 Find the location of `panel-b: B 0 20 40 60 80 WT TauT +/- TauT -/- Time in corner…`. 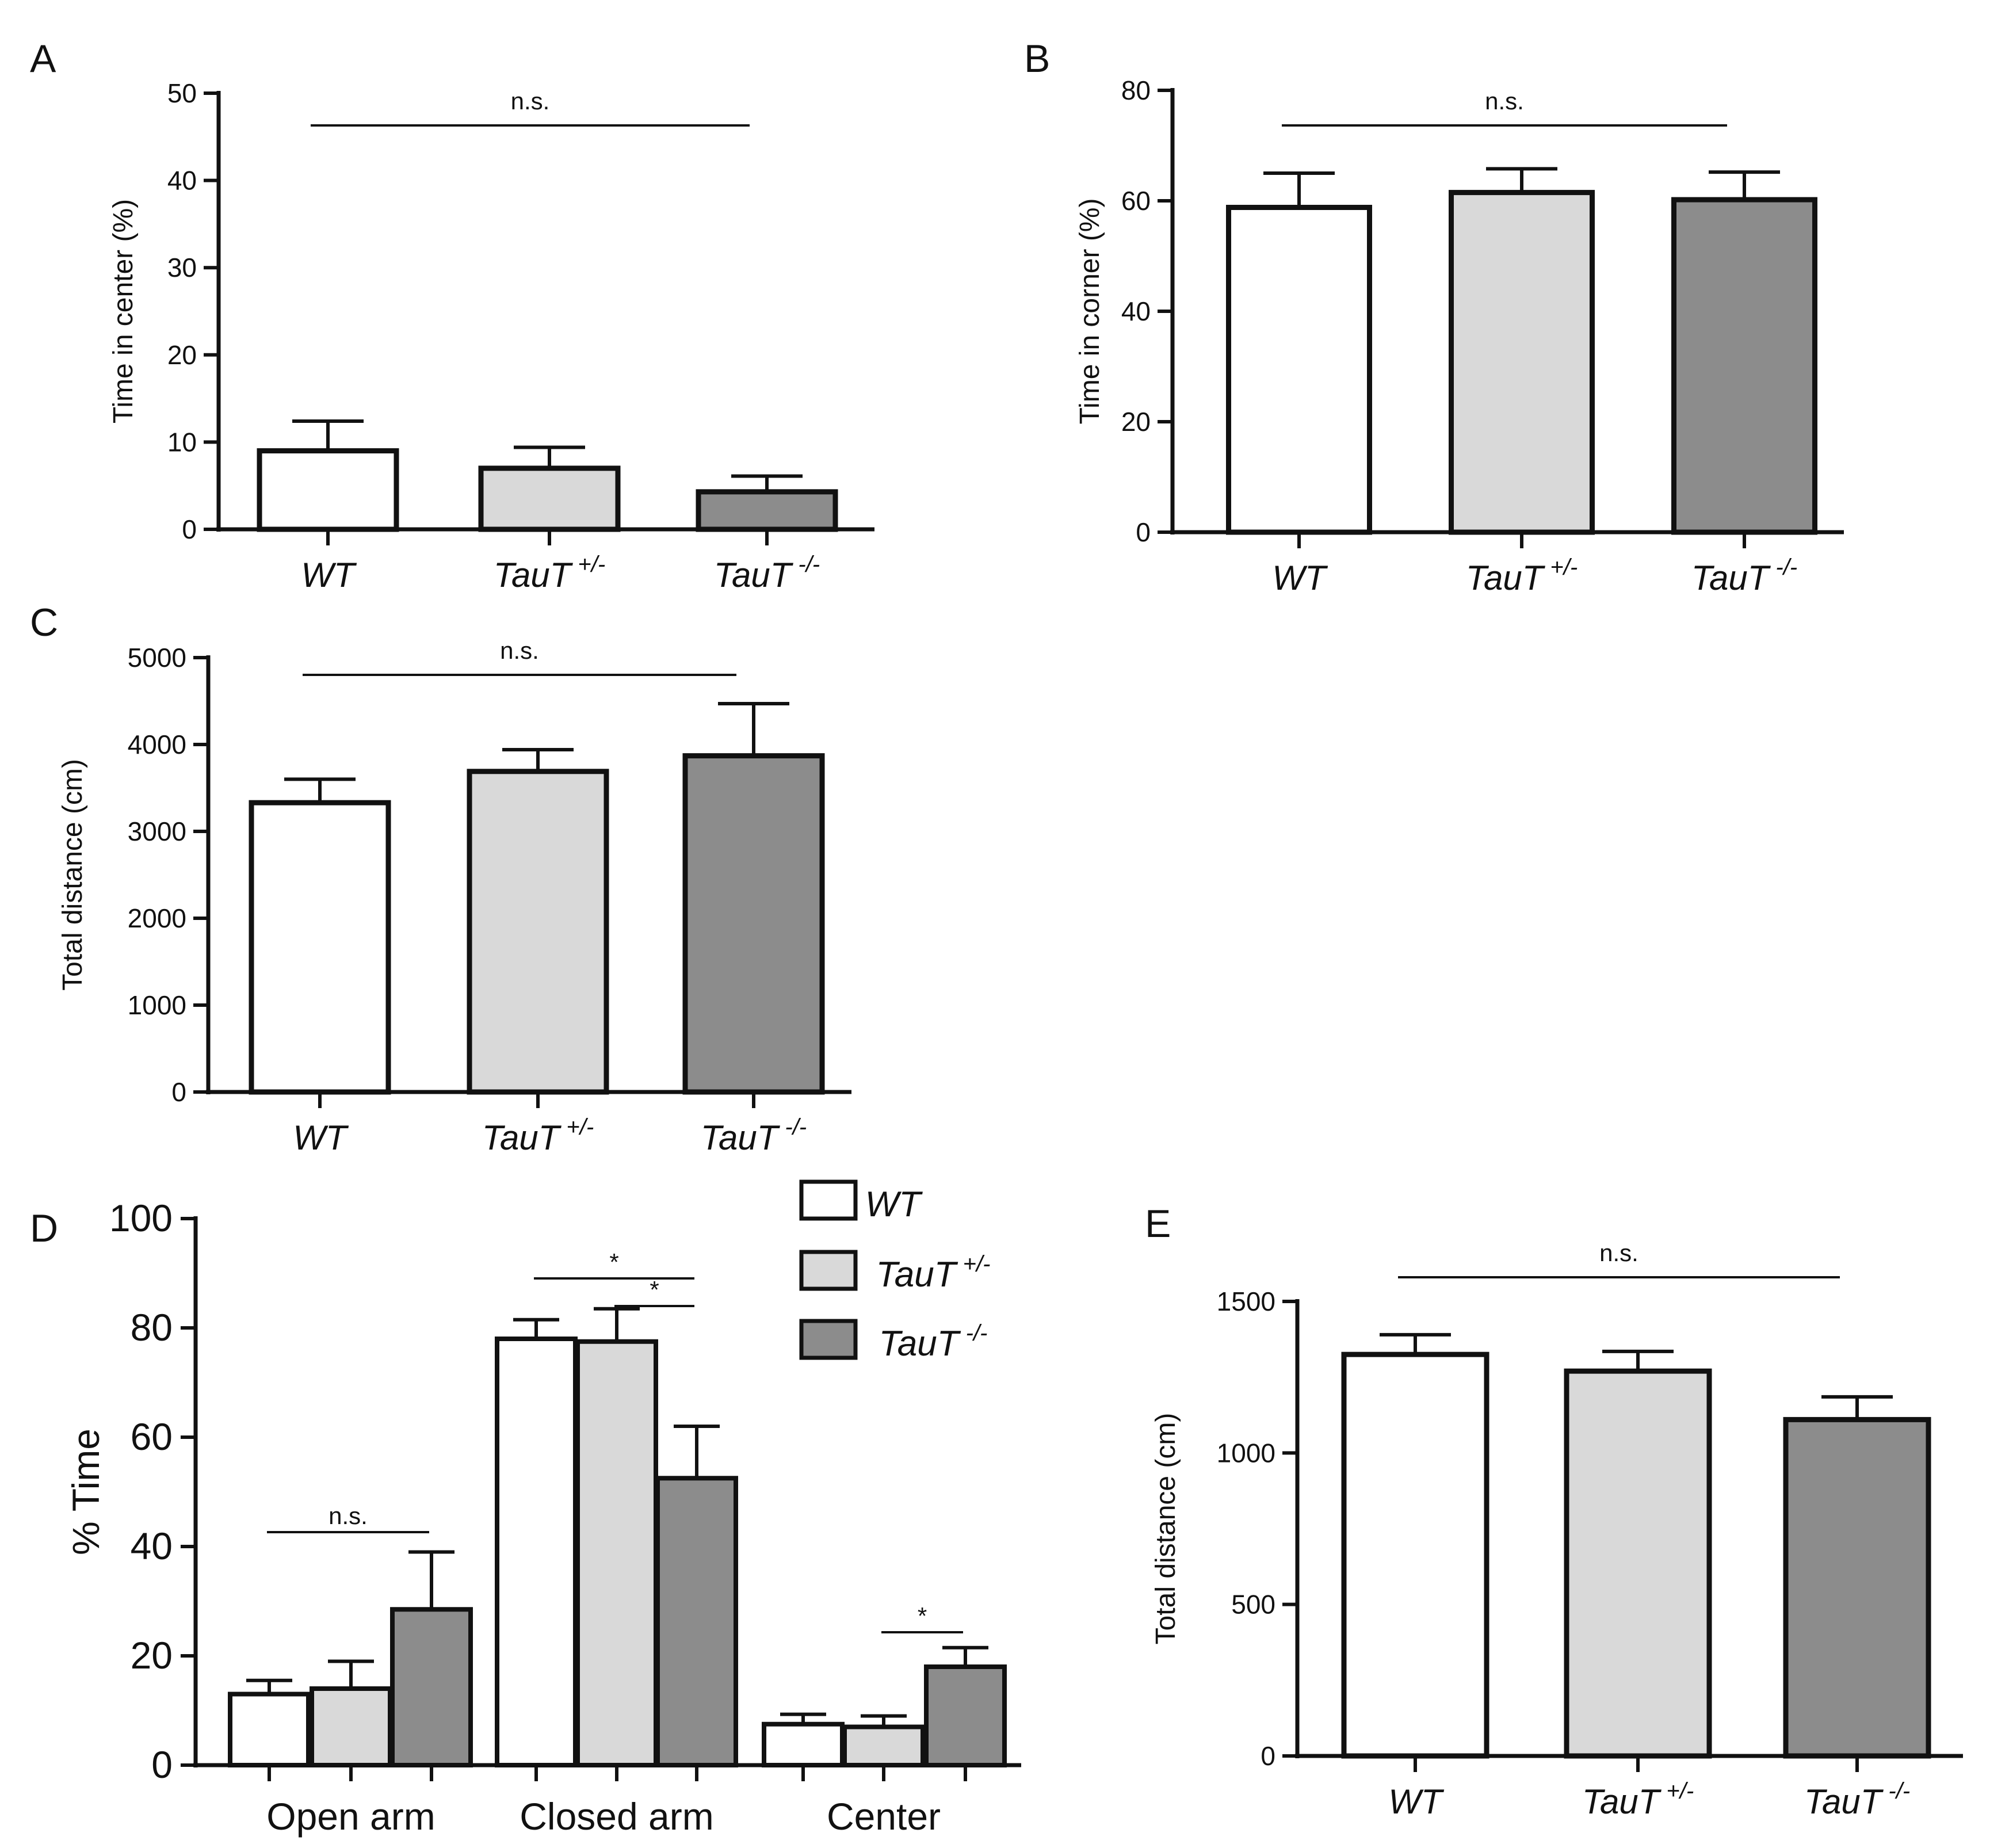

panel-b: B 0 20 40 60 80 WT TauT +/- TauT -/- Time in corner… is located at coordinates (1434, 317).